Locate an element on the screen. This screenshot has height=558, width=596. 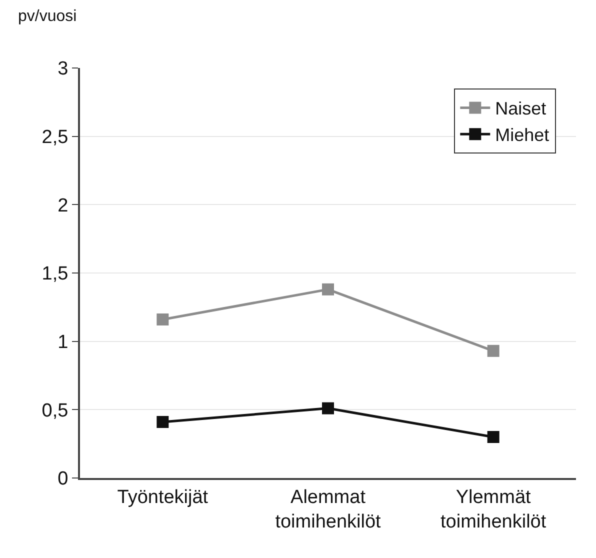
y-tick-label: 3 is located at coordinates (63, 69).